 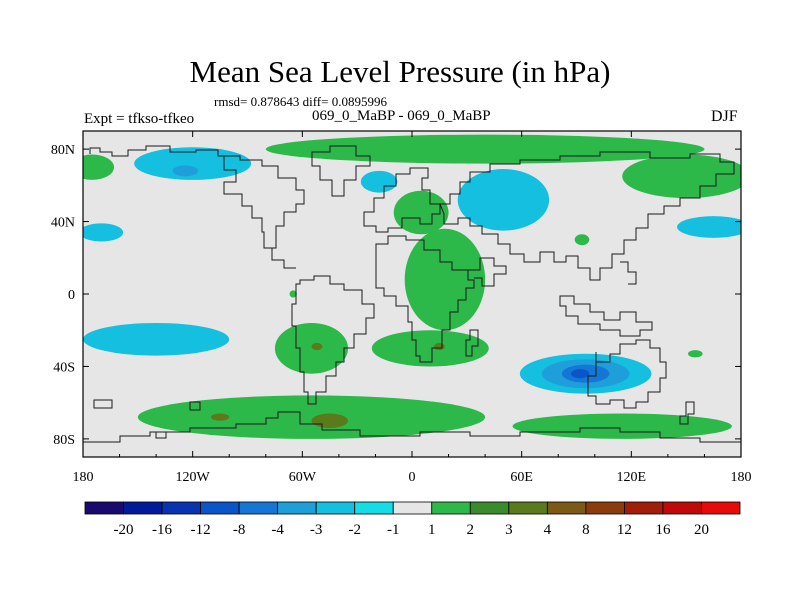 What do you see at coordinates (663, 530) in the screenshot?
I see `colorbar-label: 16` at bounding box center [663, 530].